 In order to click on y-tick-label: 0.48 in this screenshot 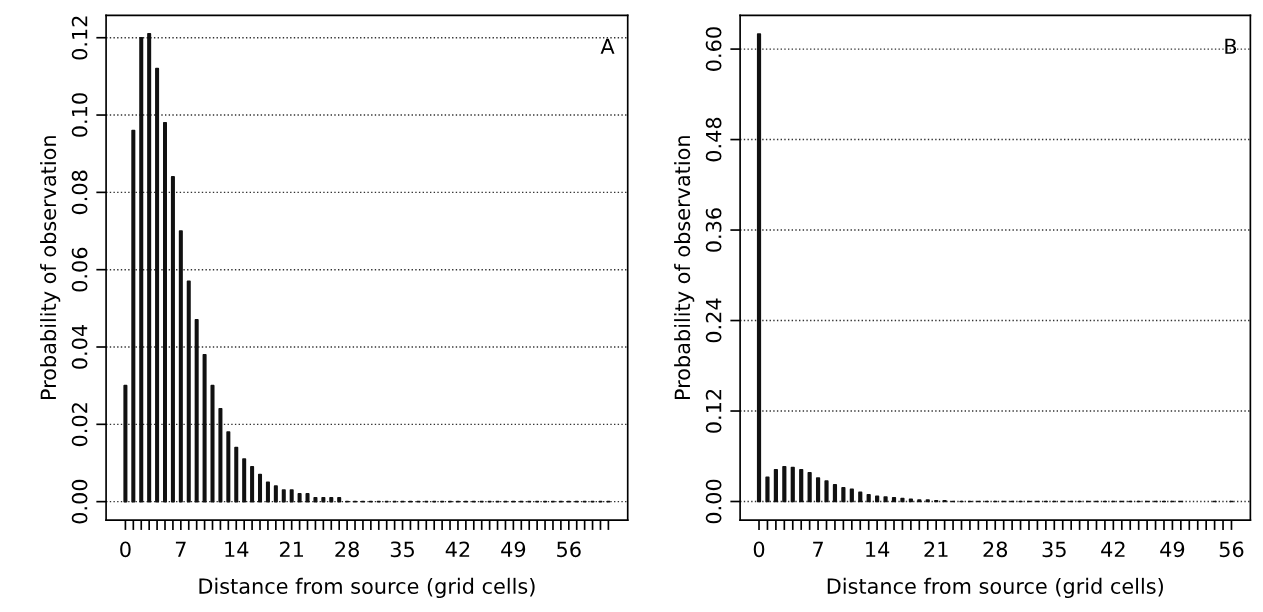, I will do `click(713, 139)`.